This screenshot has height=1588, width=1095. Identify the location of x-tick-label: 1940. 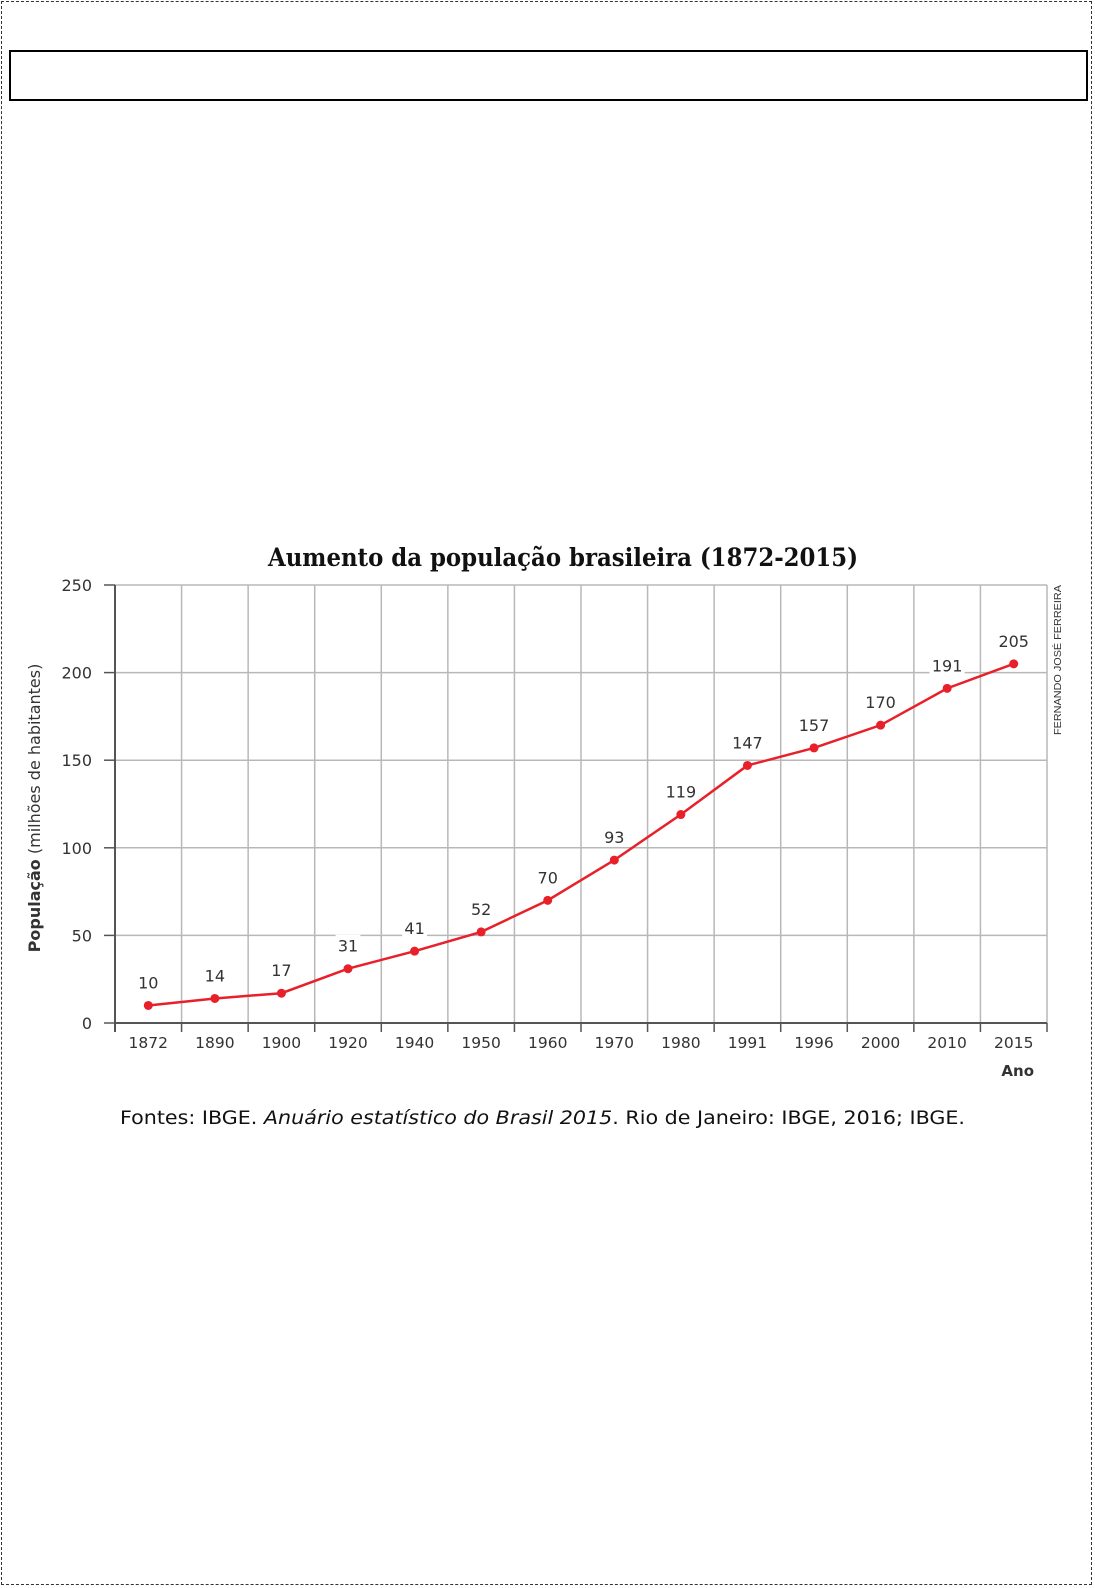
(414, 1043).